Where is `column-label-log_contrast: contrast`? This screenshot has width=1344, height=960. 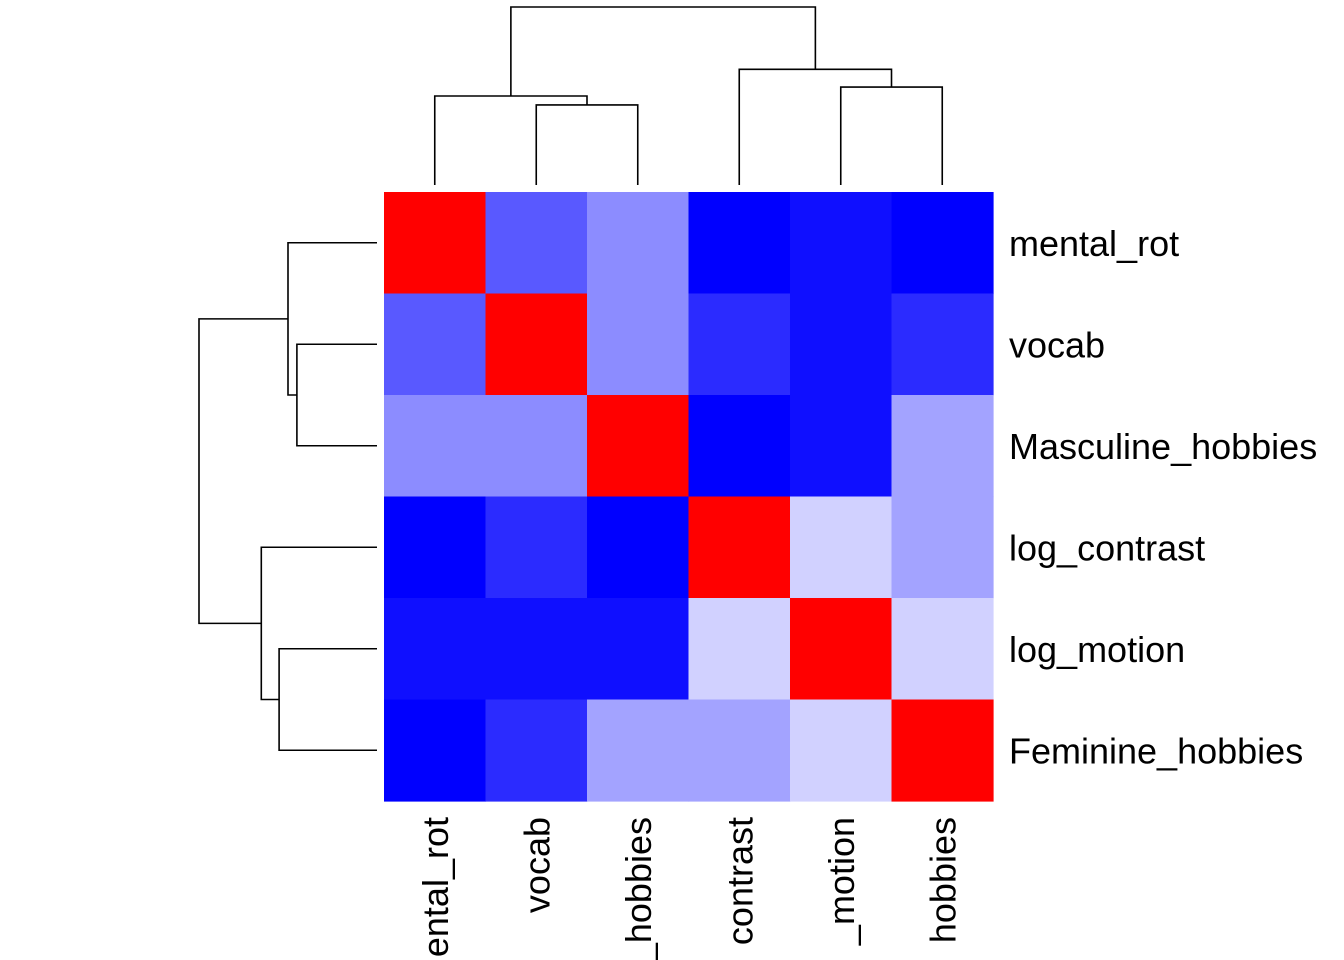 column-label-log_contrast: contrast is located at coordinates (739, 881).